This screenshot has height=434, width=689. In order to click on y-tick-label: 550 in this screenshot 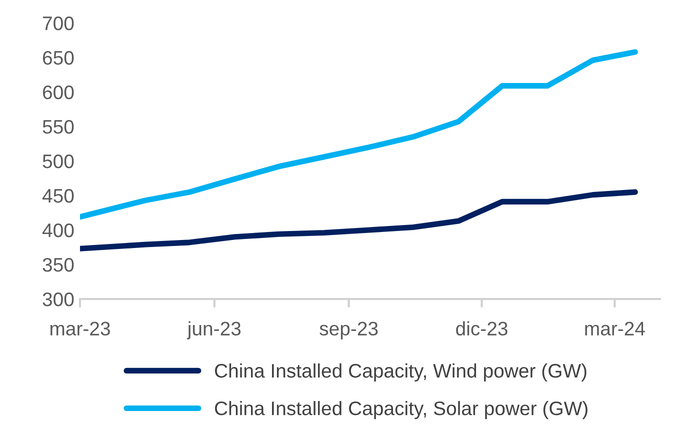, I will do `click(58, 127)`.